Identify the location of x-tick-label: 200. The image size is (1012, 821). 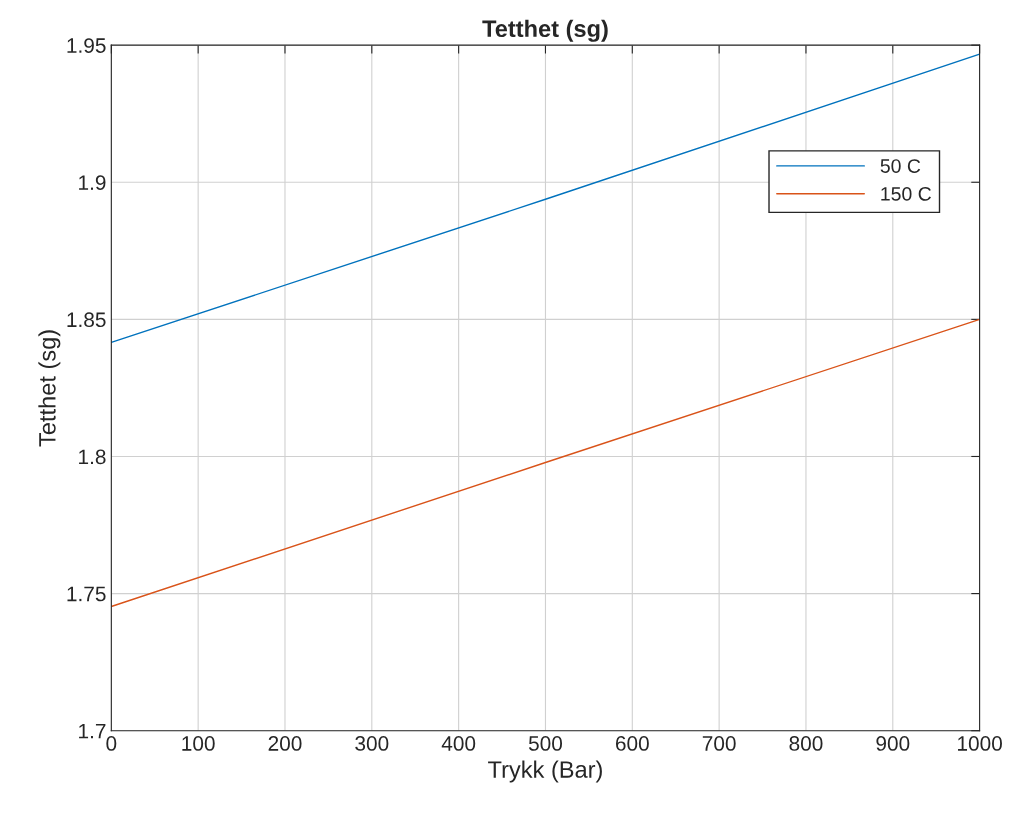
(285, 743).